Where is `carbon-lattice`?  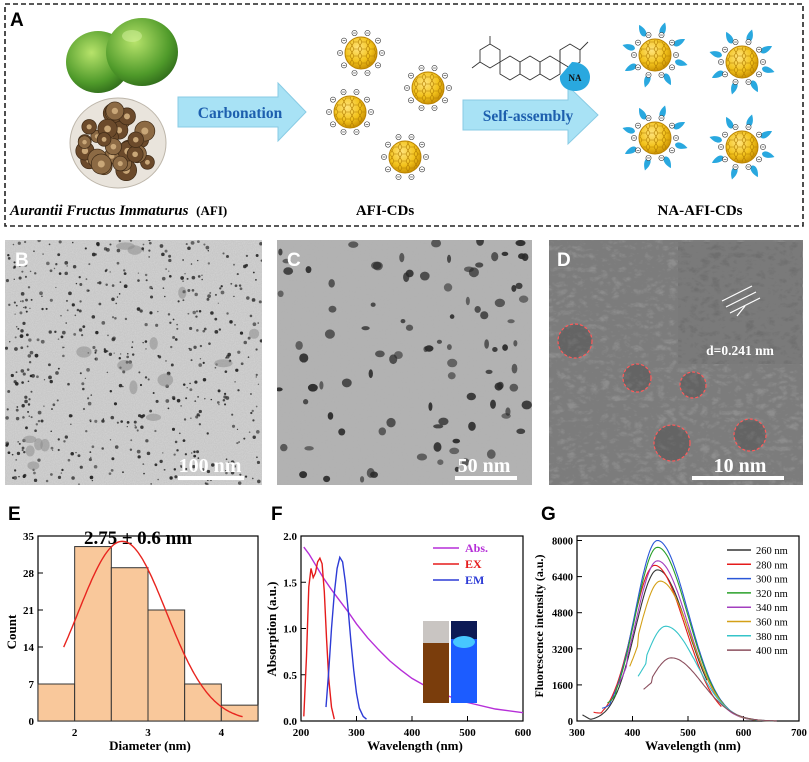
carbon-lattice is located at coordinates (361, 53).